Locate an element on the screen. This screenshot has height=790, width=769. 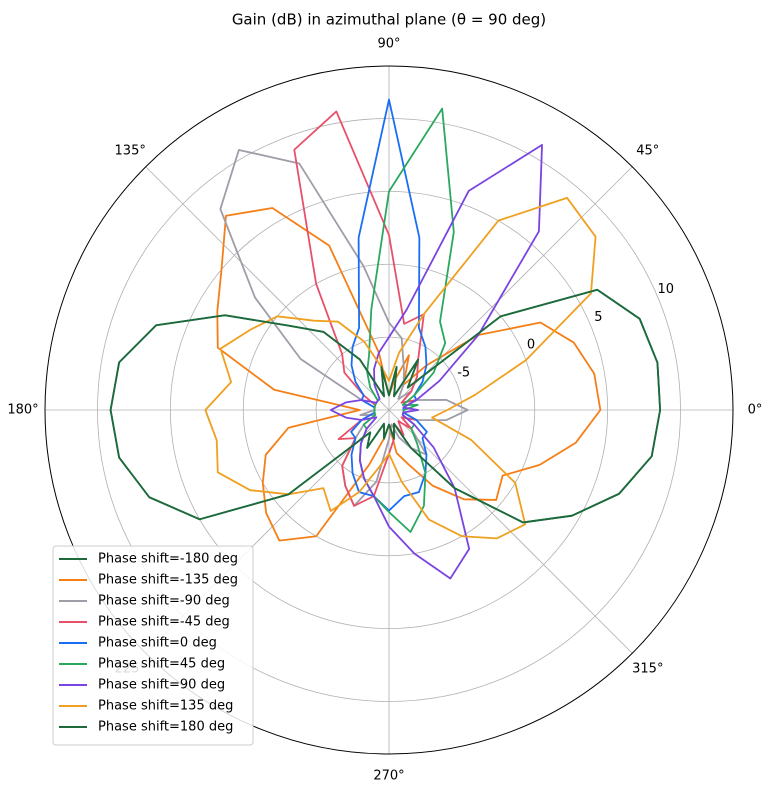
legend-label: Phase shift=-180 deg is located at coordinates (168, 559).